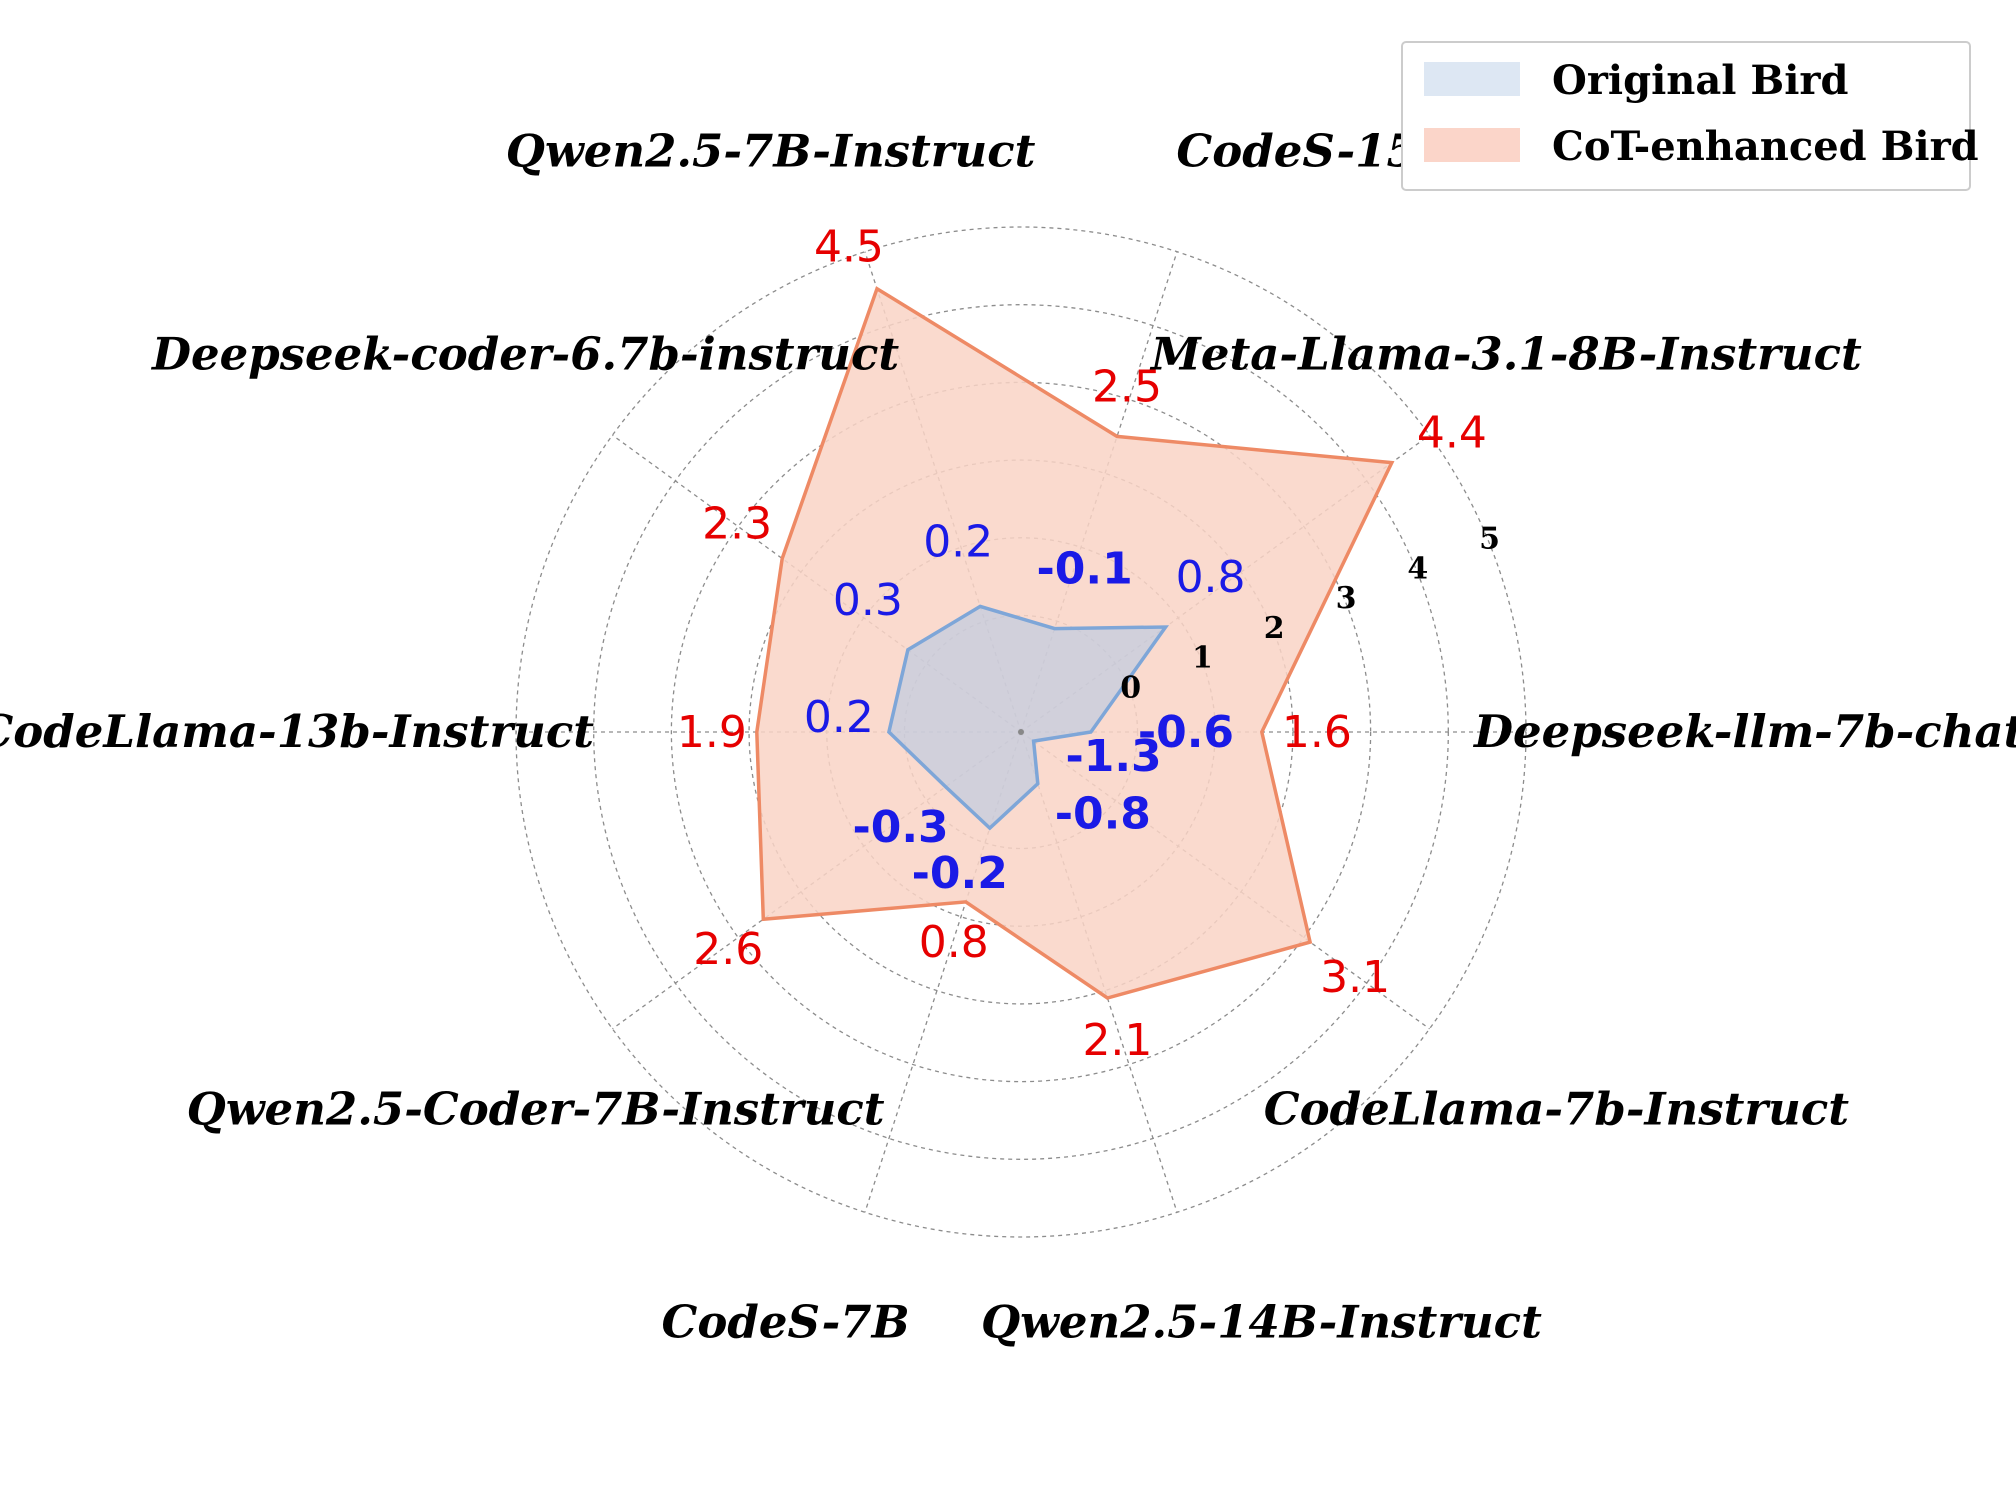 Image resolution: width=2016 pixels, height=1502 pixels. Describe the element at coordinates (712, 732) in the screenshot. I see `value-label-cot-5: 1.9` at that location.